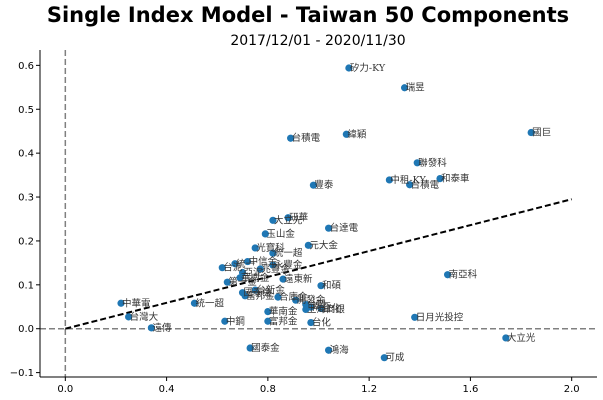  Describe the element at coordinates (432, 163) in the screenshot. I see `point-label: 聯發科` at that location.